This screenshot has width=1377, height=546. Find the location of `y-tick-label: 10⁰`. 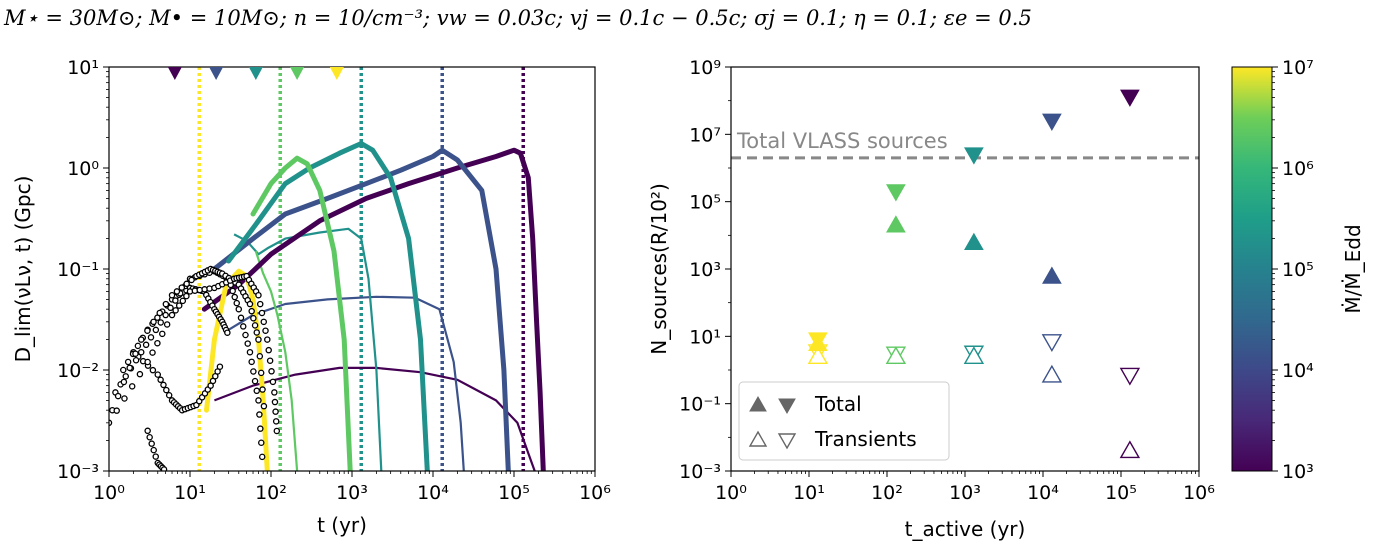

y-tick-label: 10⁰ is located at coordinates (83, 169).